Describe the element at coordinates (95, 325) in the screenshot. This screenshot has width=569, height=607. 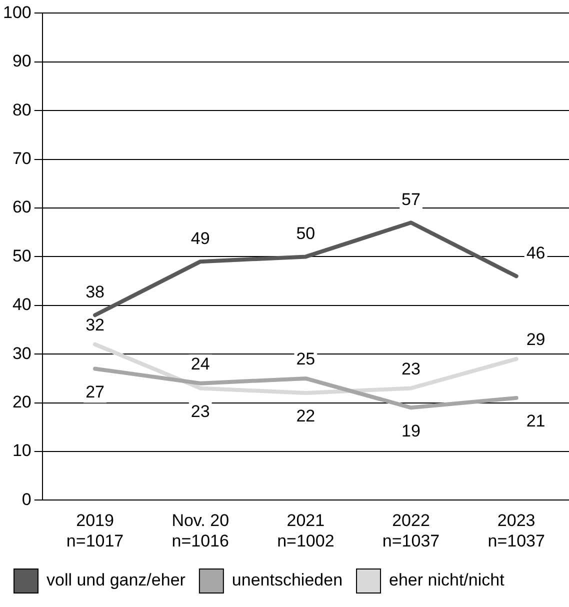
I see `data-label: 32` at that location.